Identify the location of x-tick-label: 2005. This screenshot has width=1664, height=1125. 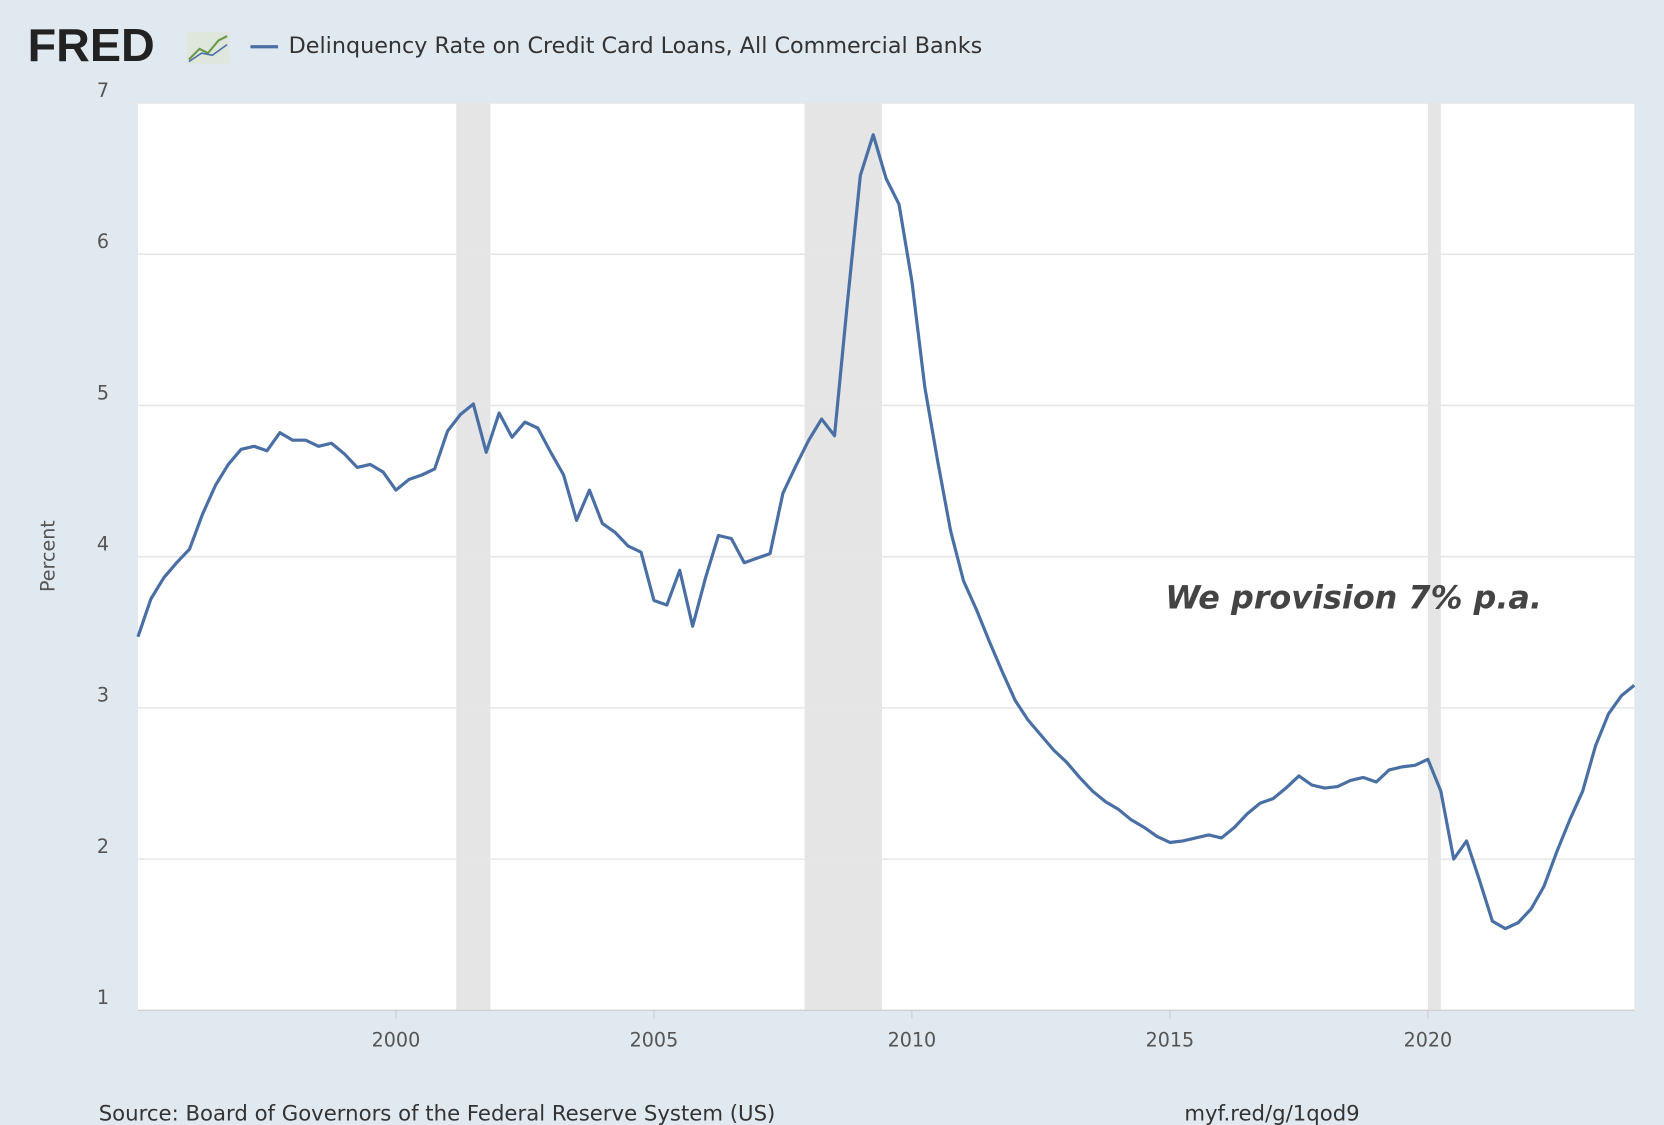
(654, 1040).